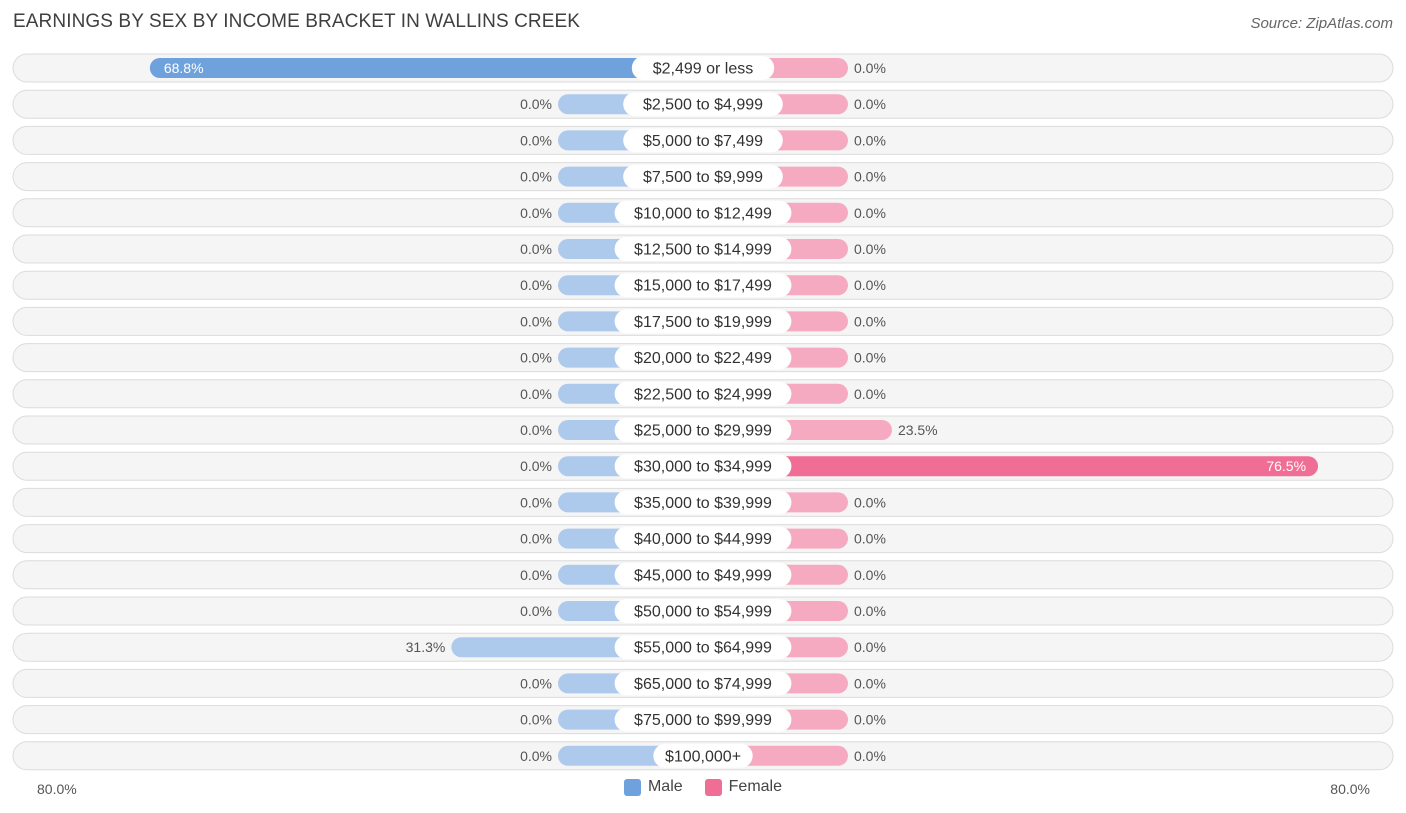 The image size is (1406, 813). I want to click on category-label: $2,500 to $4,999, so click(703, 105).